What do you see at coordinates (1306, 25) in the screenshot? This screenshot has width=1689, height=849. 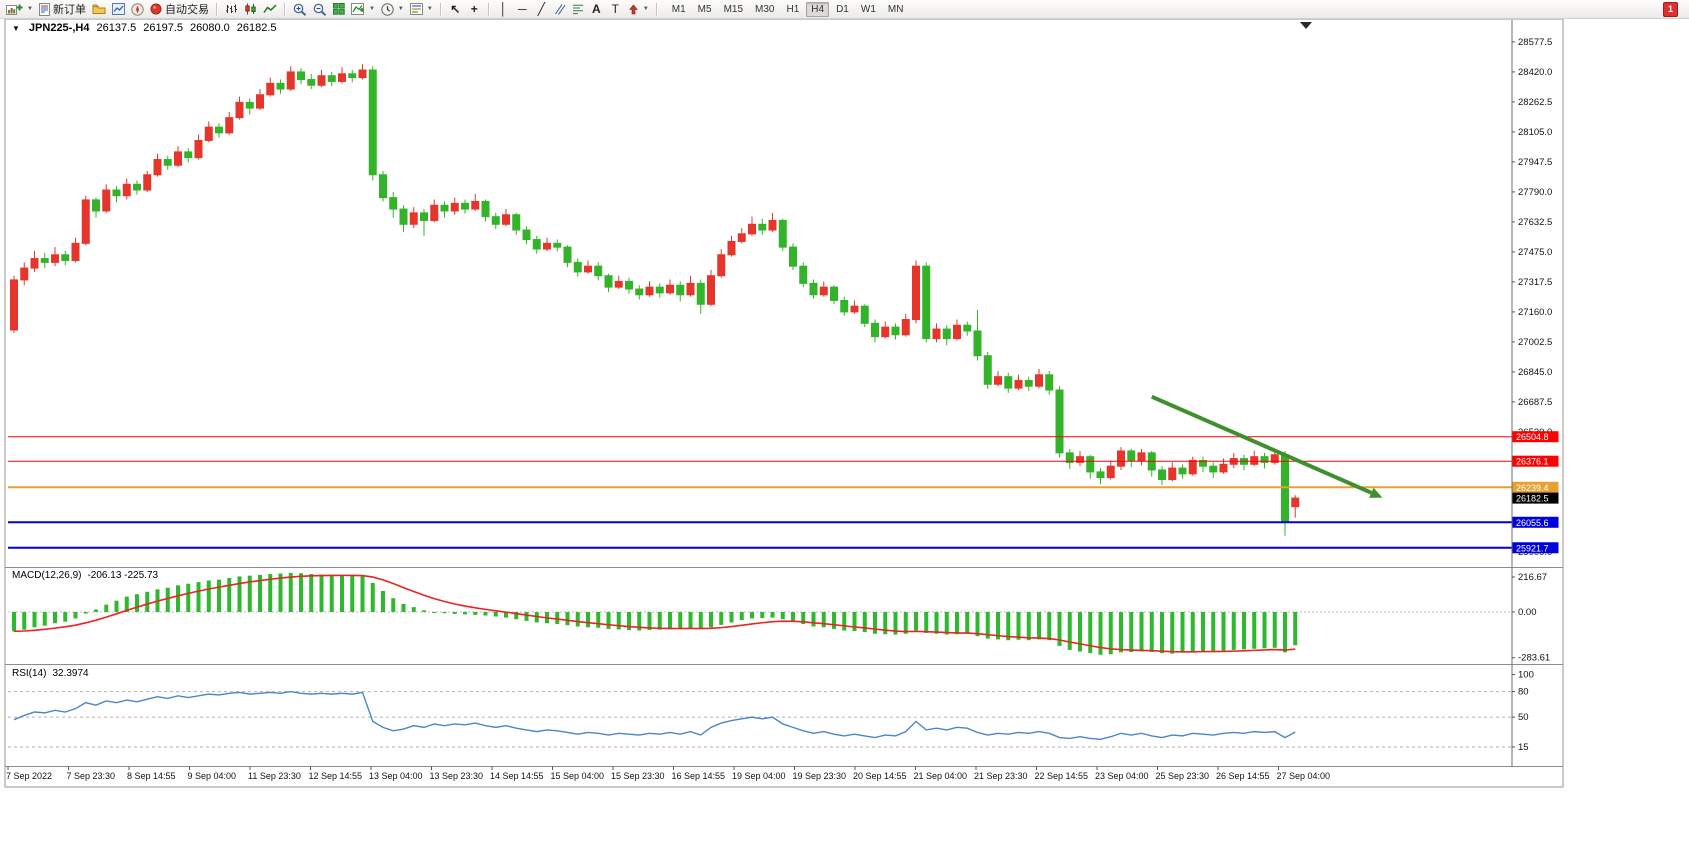 I see `chart-shift-marker` at bounding box center [1306, 25].